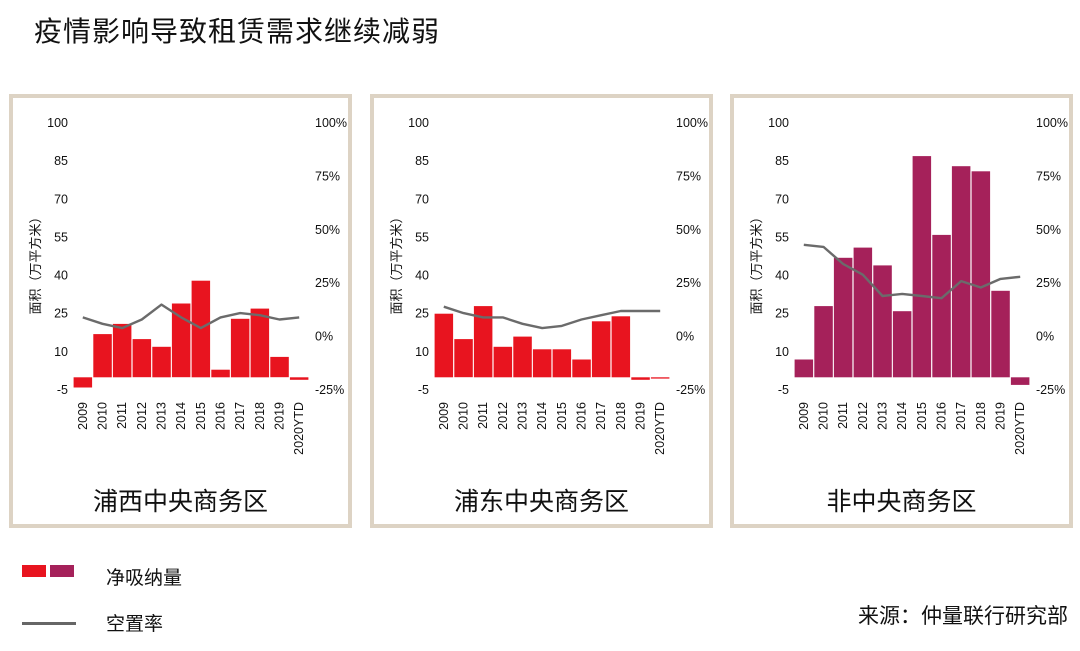 This screenshot has height=651, width=1080. What do you see at coordinates (34, 571) in the screenshot?
I see `legend-swatch-red` at bounding box center [34, 571].